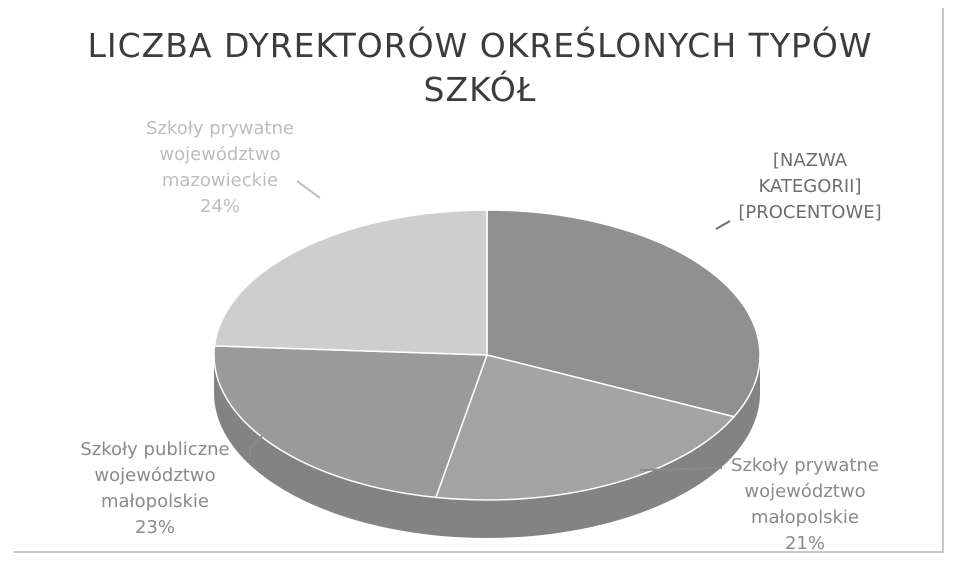 The image size is (960, 563). I want to click on slice-label-line: 24%, so click(219, 206).